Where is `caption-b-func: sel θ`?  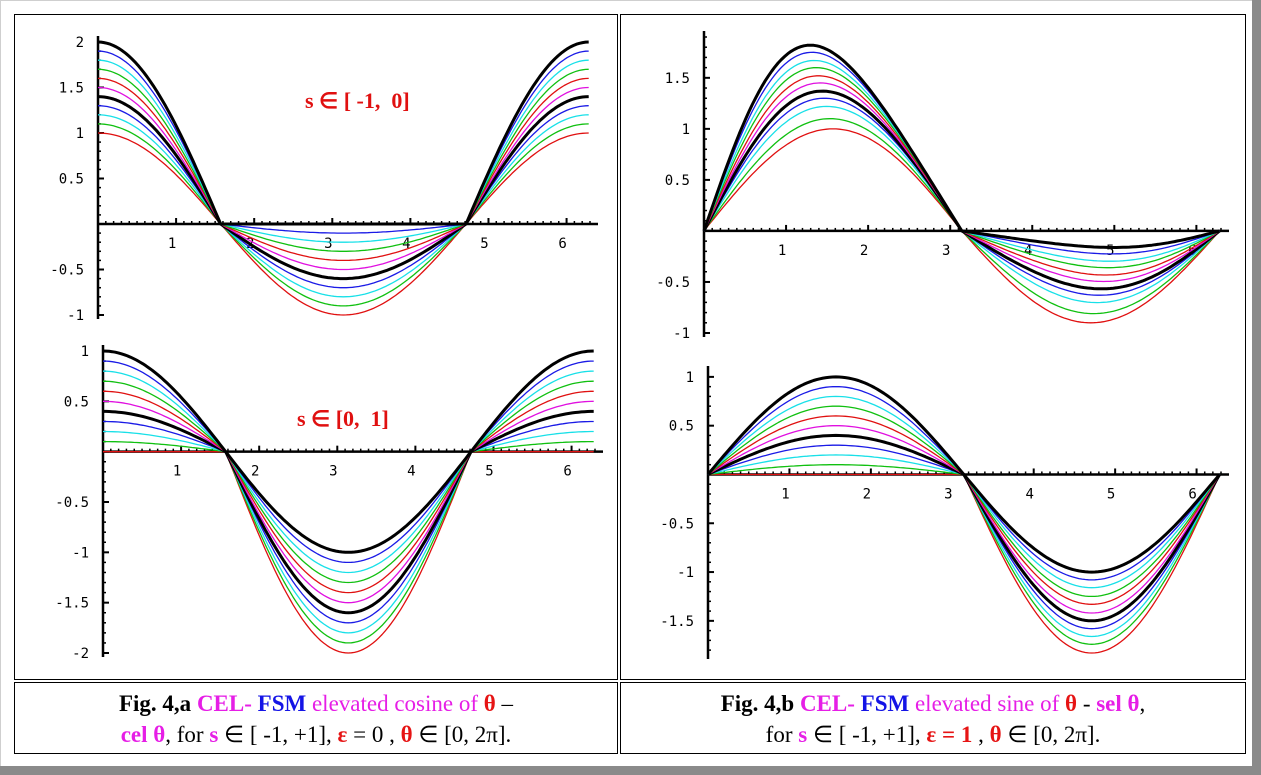
caption-b-func: sel θ is located at coordinates (1118, 703).